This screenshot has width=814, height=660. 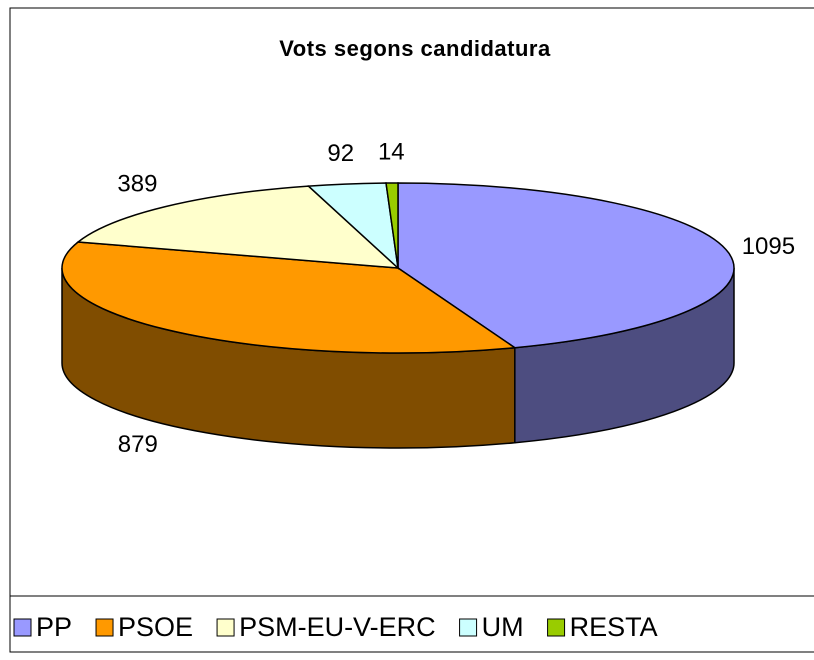 What do you see at coordinates (768, 246) in the screenshot?
I see `value-label: 1095` at bounding box center [768, 246].